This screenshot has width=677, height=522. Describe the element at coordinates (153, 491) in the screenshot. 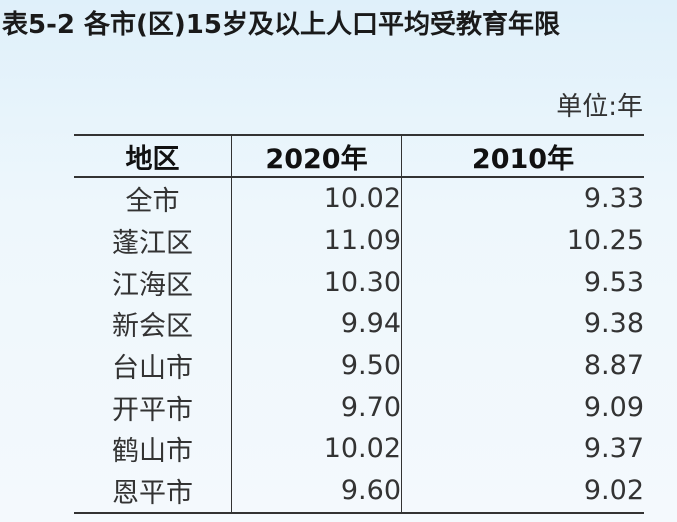

I see `region-cell: 恩平市` at that location.